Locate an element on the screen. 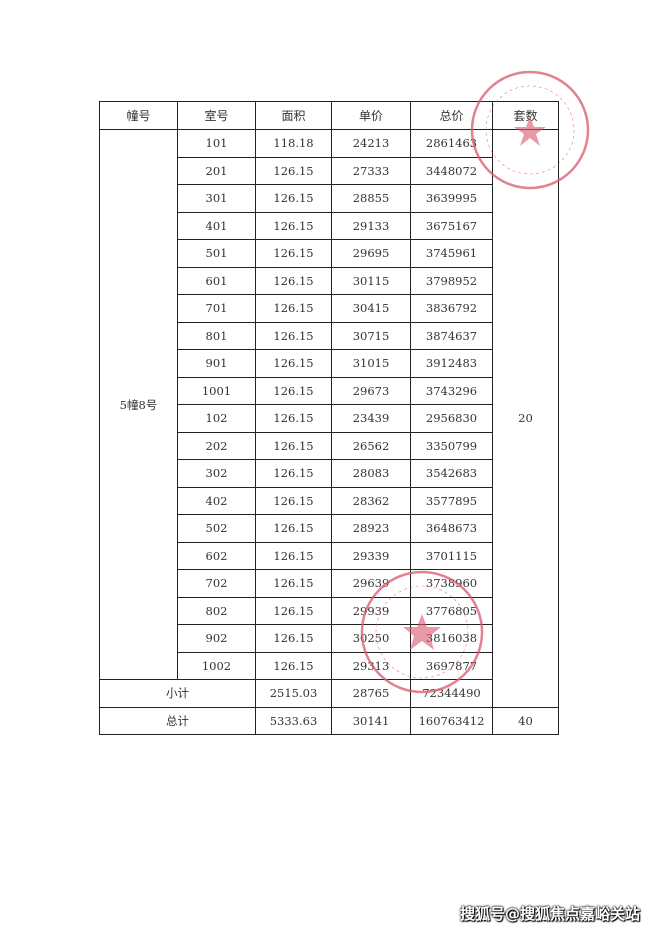 This screenshot has height=933, width=660. subtotal-label: 小计 is located at coordinates (177, 693).